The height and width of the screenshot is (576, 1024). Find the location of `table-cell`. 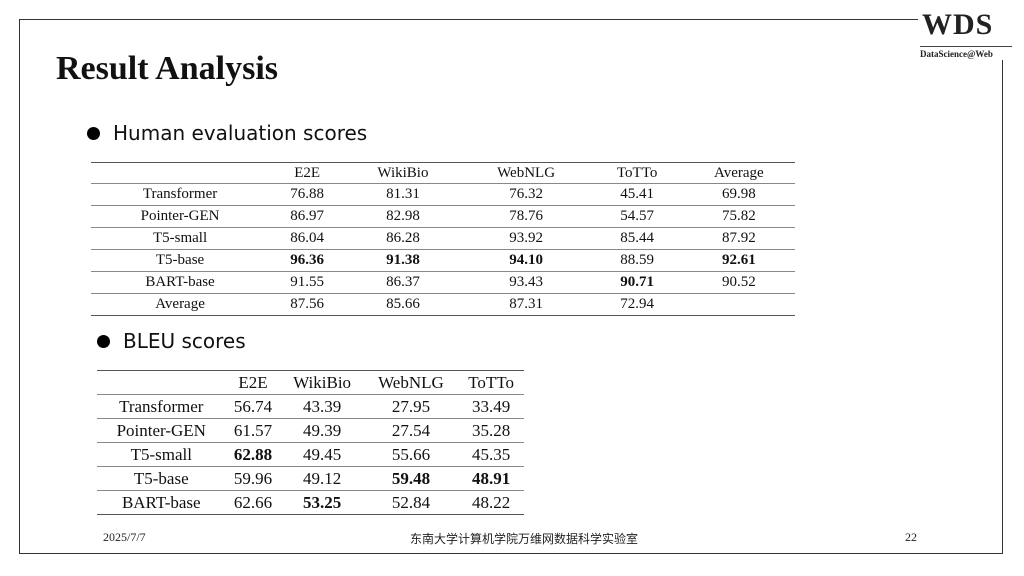

table-cell is located at coordinates (739, 305).